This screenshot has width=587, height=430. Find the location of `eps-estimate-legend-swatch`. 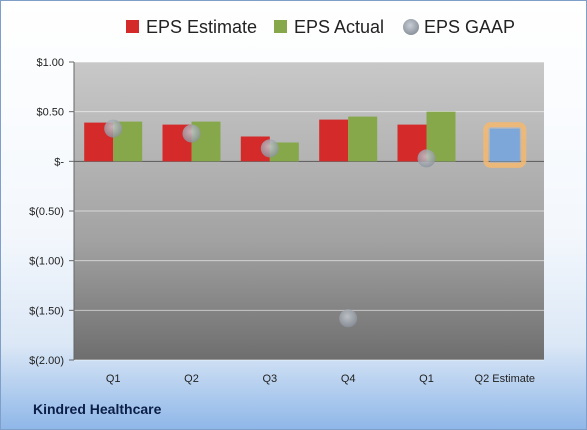

eps-estimate-legend-swatch is located at coordinates (132, 26).